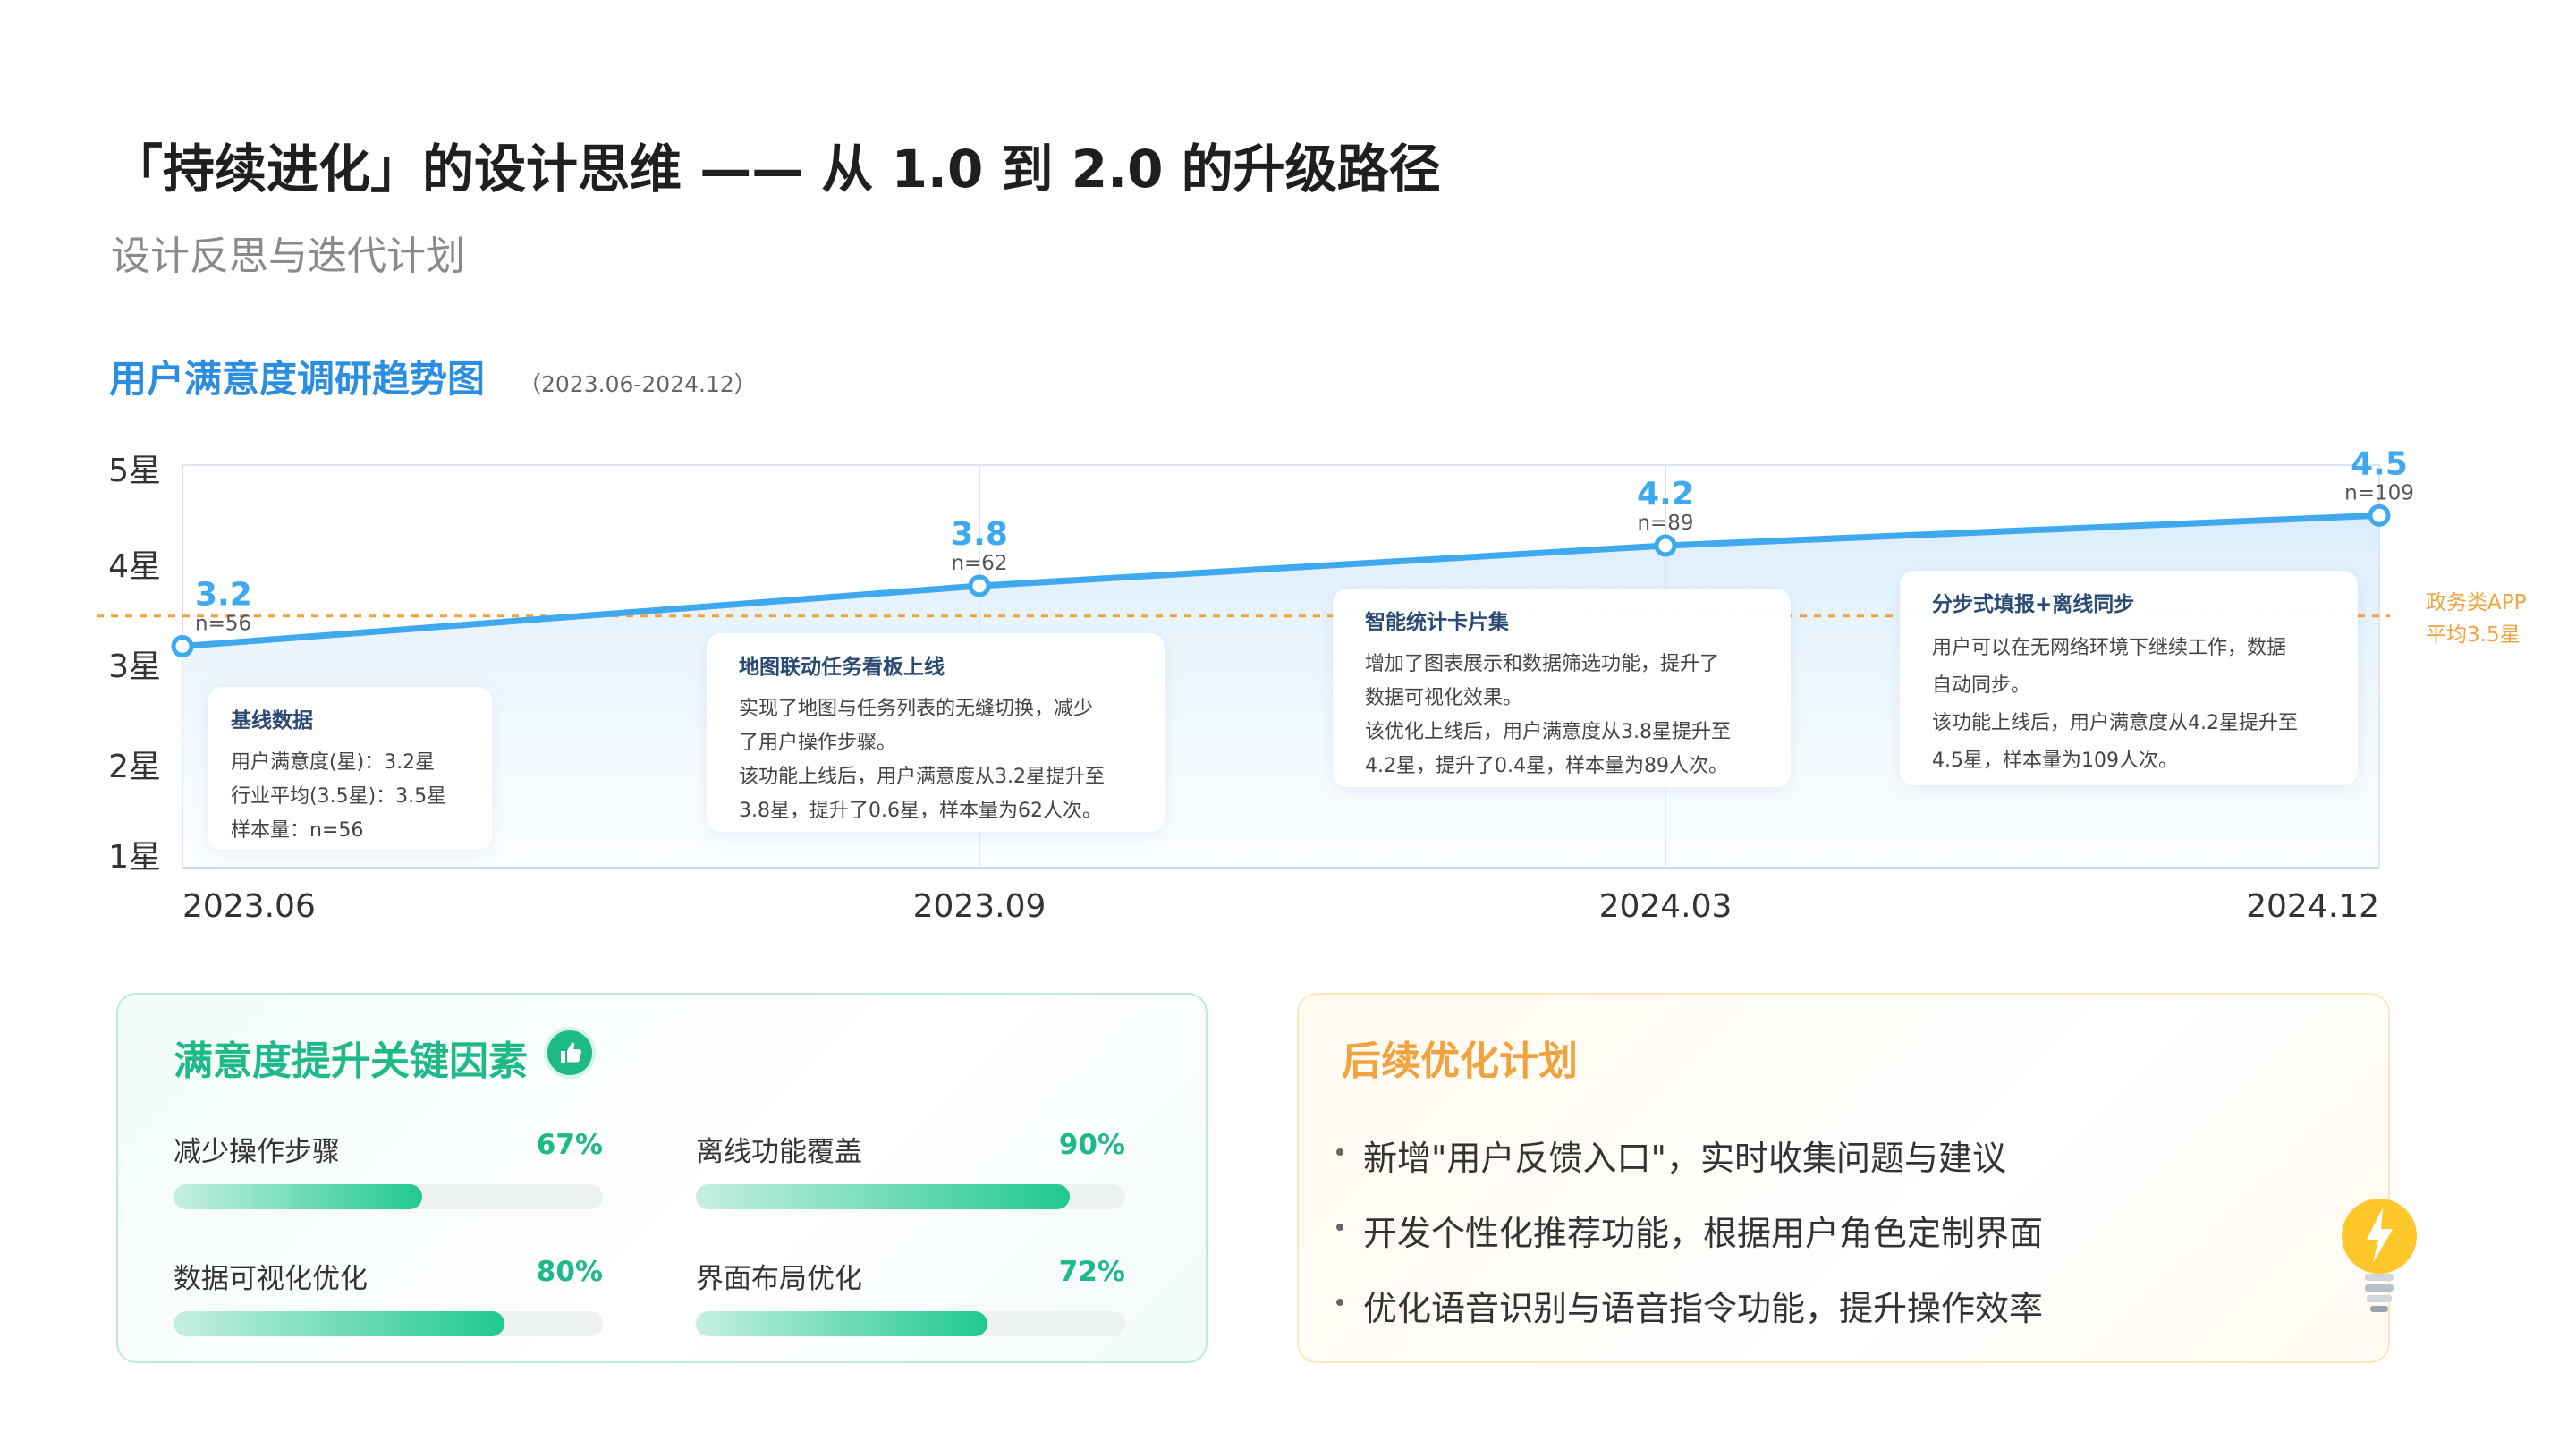  I want to click on annotation-line: 3.8星，提升了0.6星，样本量为62人次。, so click(920, 811).